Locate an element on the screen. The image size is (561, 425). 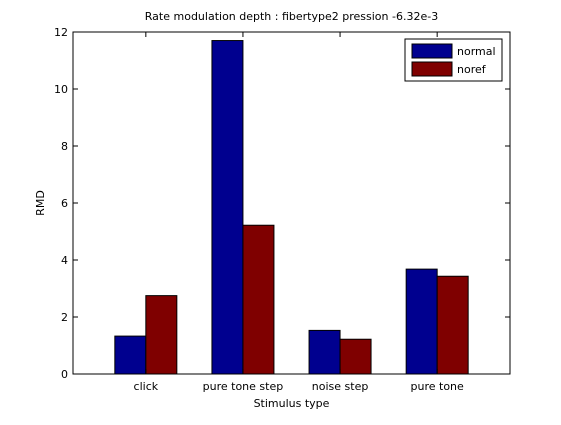
legend-swatch-noref is located at coordinates (432, 69).